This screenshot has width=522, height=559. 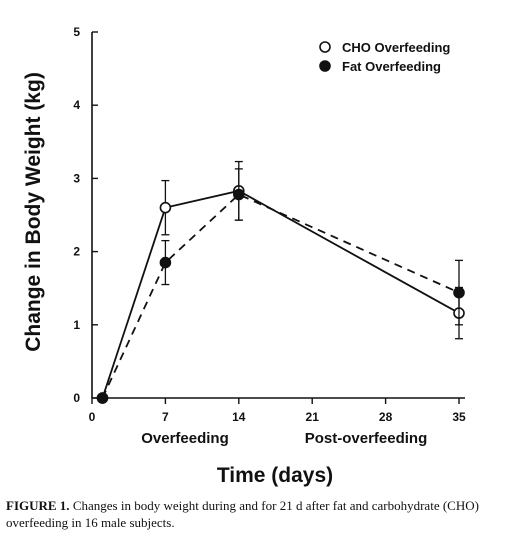 What do you see at coordinates (33, 212) in the screenshot?
I see `y-axis-title: Change in Body Weight (kg)` at bounding box center [33, 212].